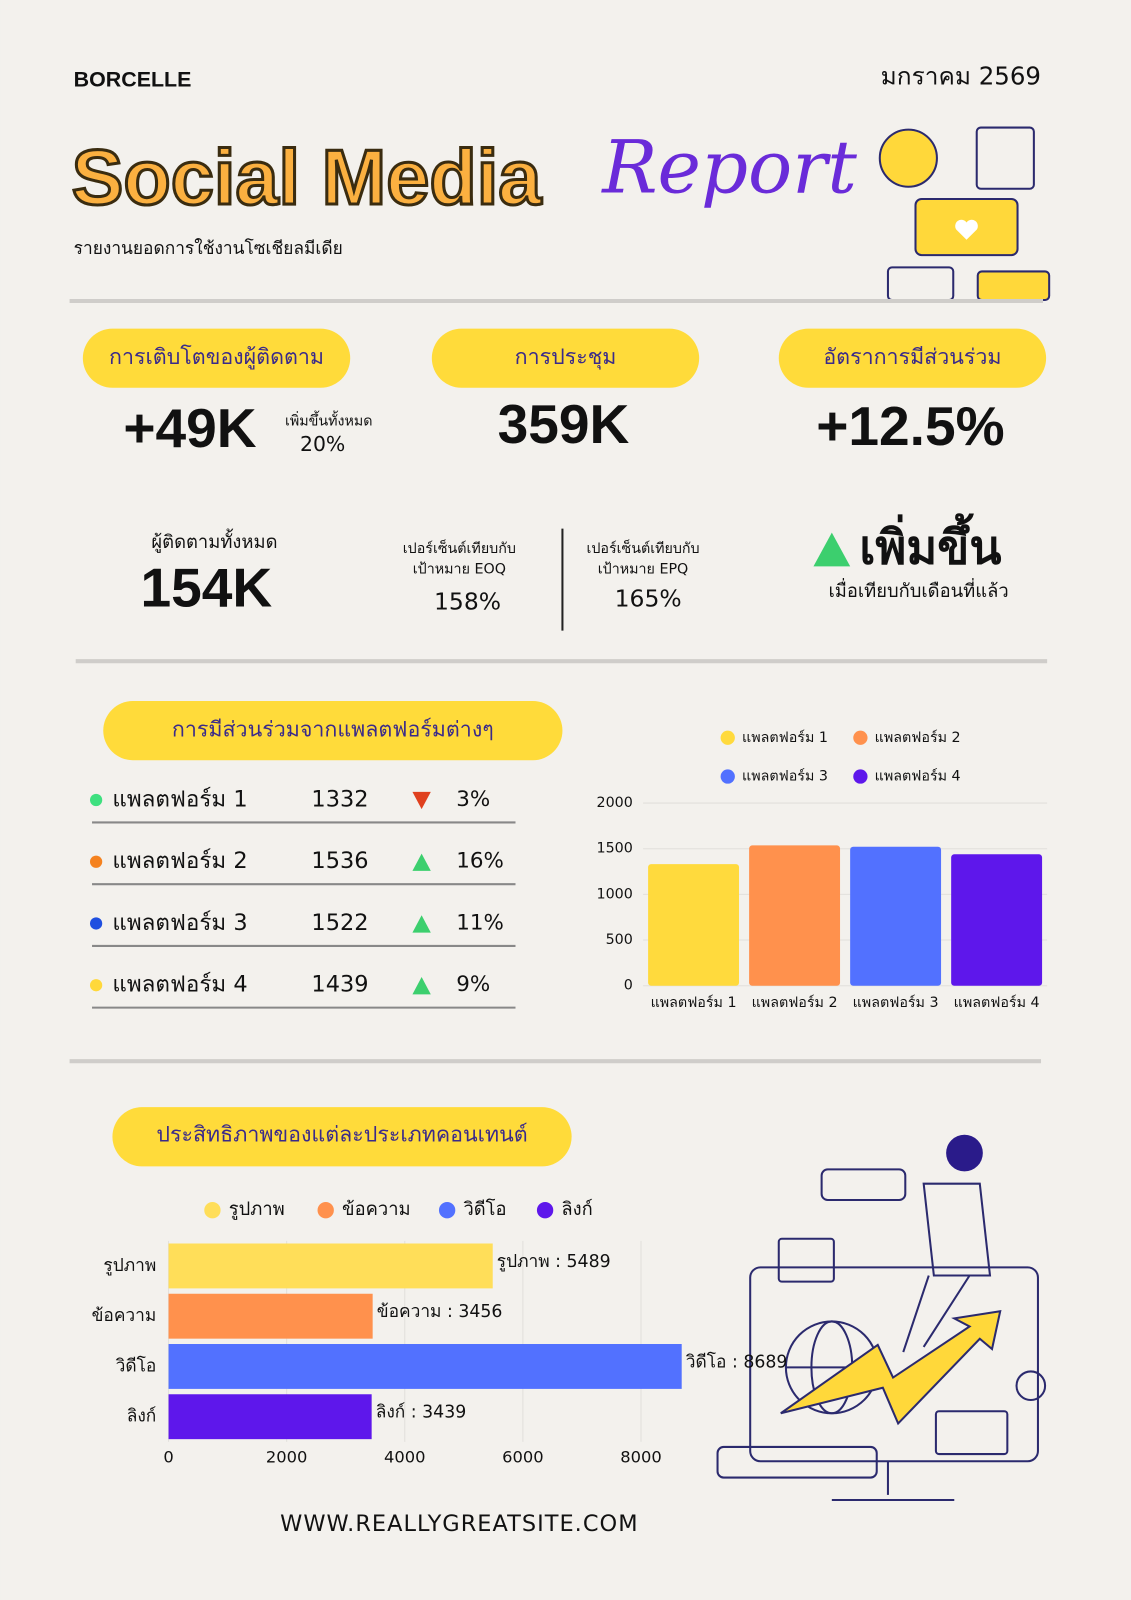  What do you see at coordinates (179, 985) in the screenshot?
I see `platform-name: แพลตฟอร์ม 4` at bounding box center [179, 985].